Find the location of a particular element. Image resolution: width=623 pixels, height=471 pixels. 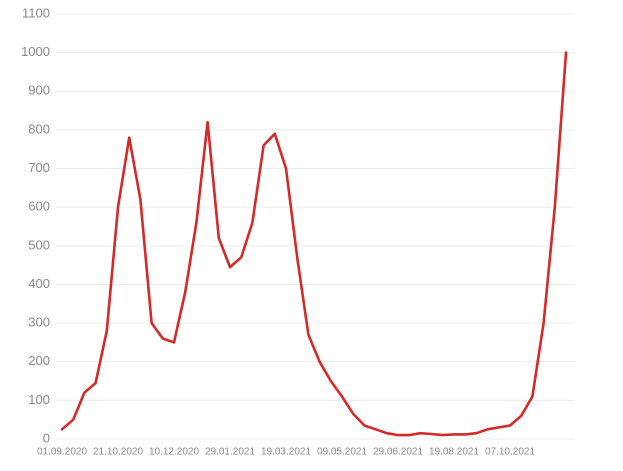

x-tick-label: 19.08.2021 is located at coordinates (454, 452).